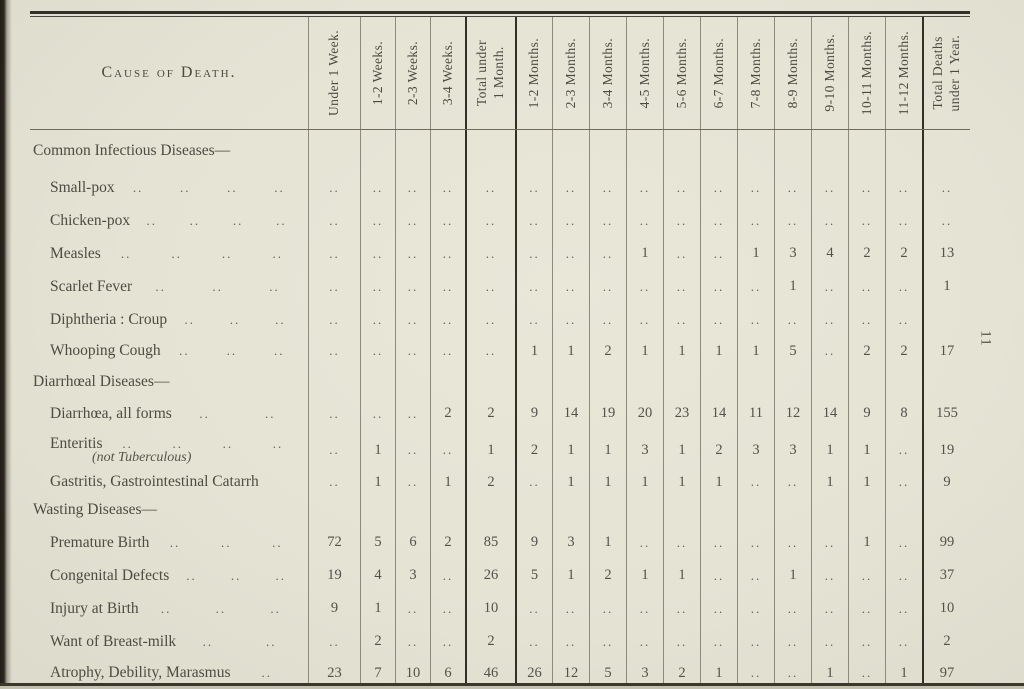 The height and width of the screenshot is (689, 1024). Describe the element at coordinates (645, 672) in the screenshot. I see `cell-value: 3` at that location.